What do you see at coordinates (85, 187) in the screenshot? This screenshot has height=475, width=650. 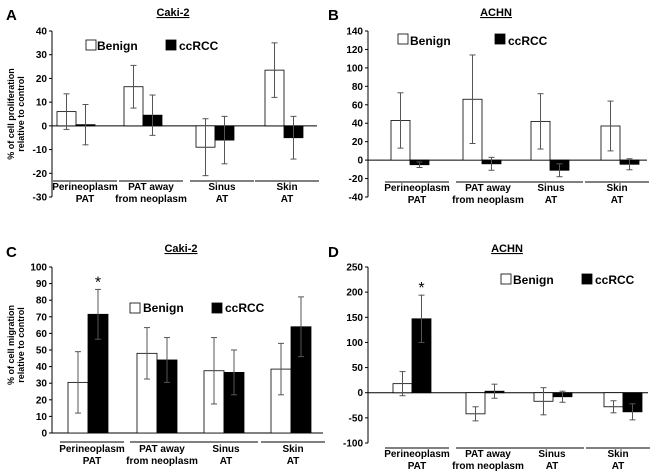 I see `panel-a-category-label: Perineoplasm` at bounding box center [85, 187].